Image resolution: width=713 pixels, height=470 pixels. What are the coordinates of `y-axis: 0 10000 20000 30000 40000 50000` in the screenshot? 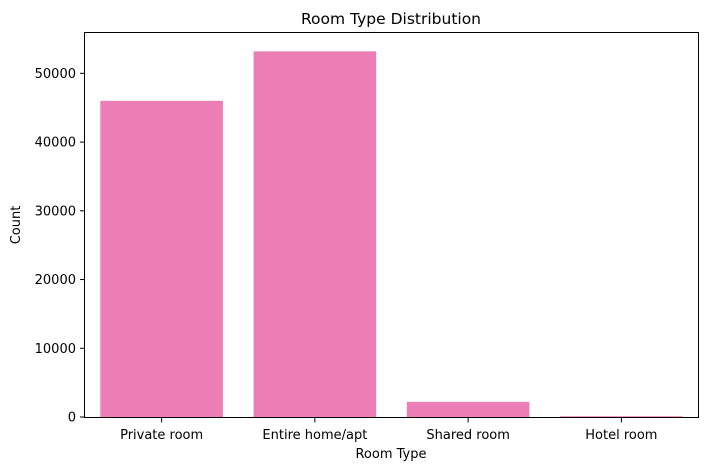 It's located at (60, 246).